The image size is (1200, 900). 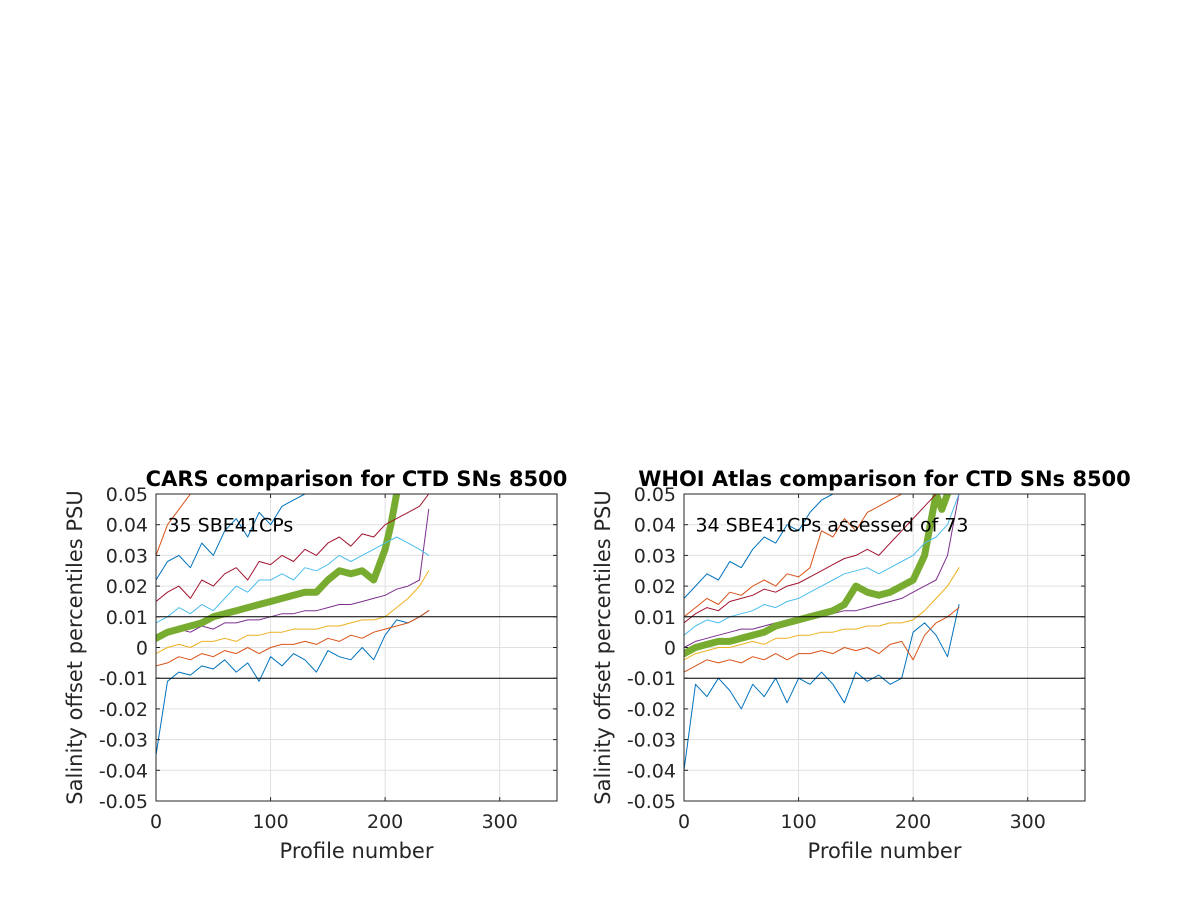 I want to click on chart-annotation: 35 SBE41CPs, so click(x=230, y=526).